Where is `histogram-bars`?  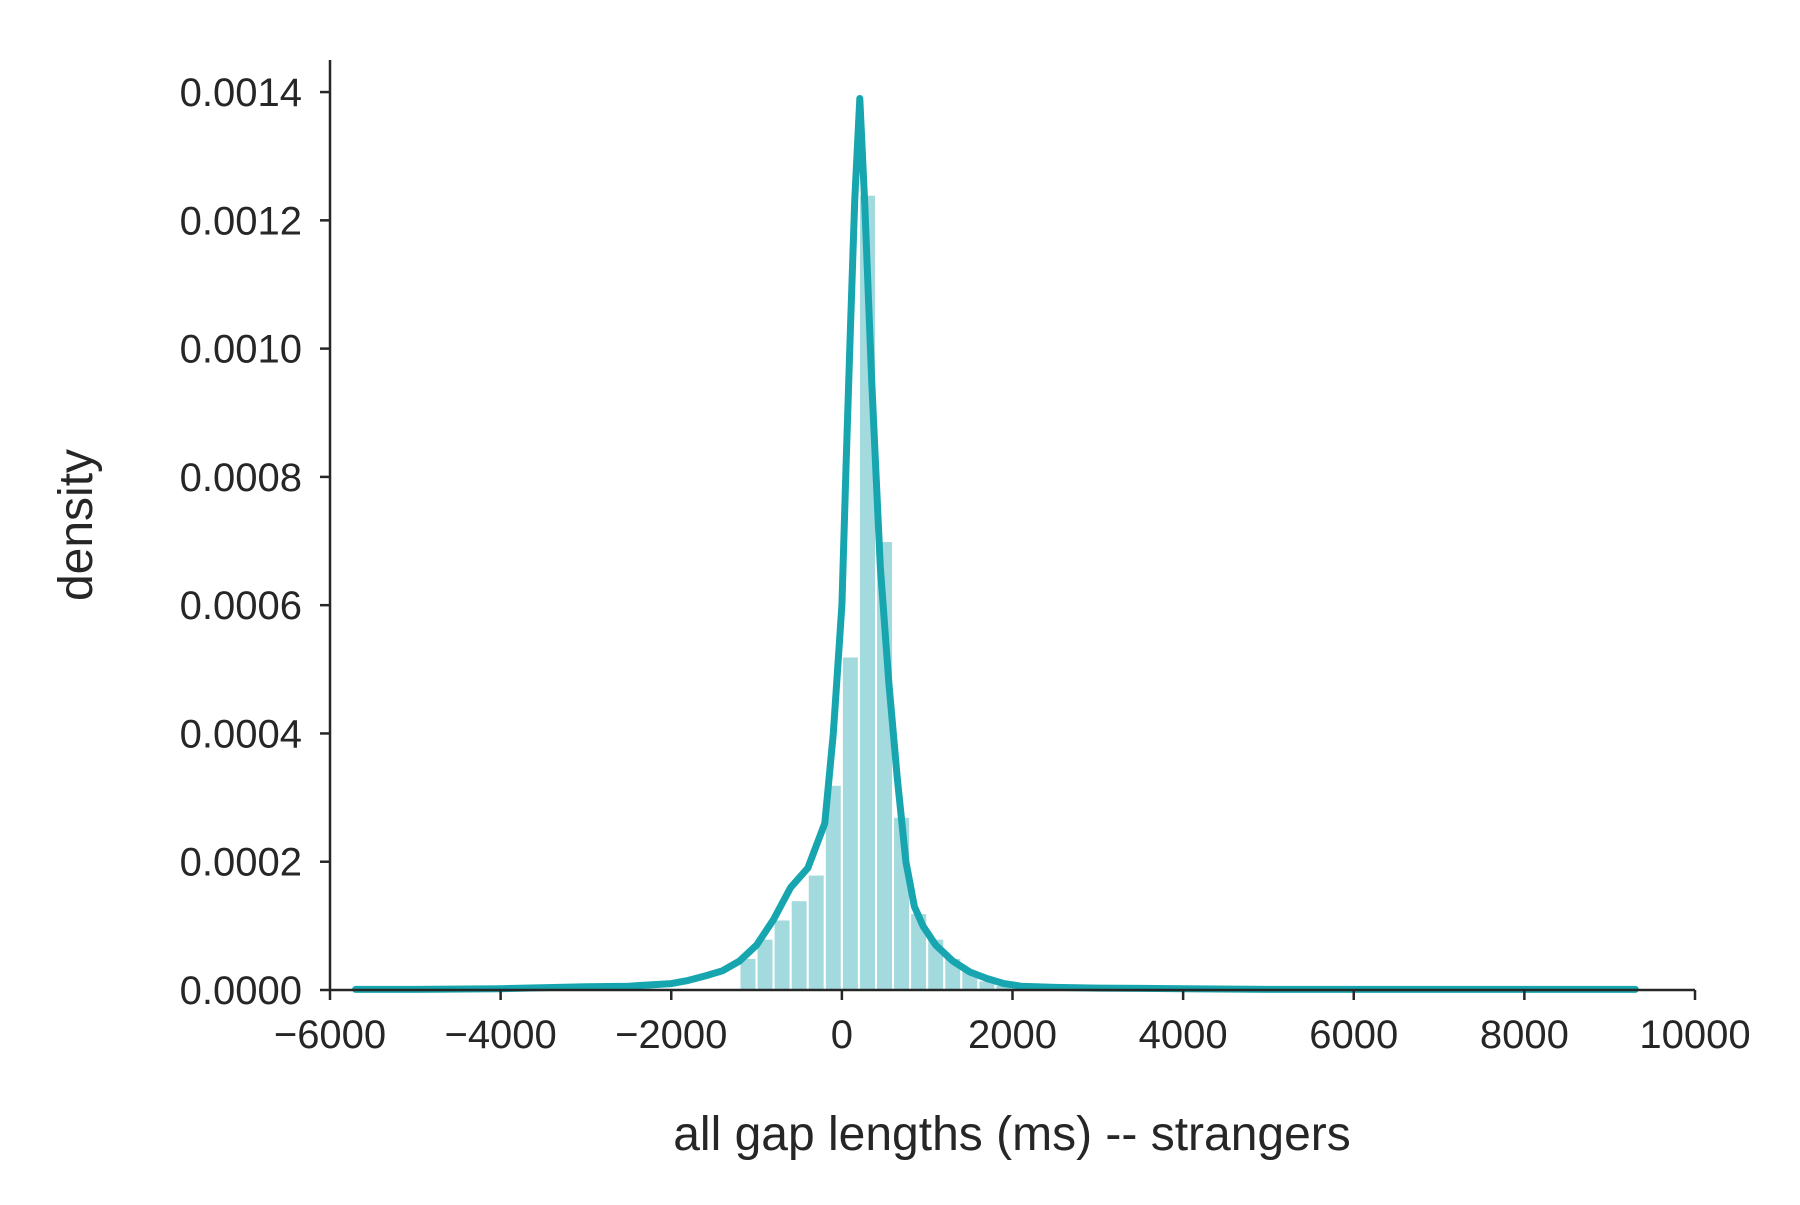 histogram-bars is located at coordinates (876, 592).